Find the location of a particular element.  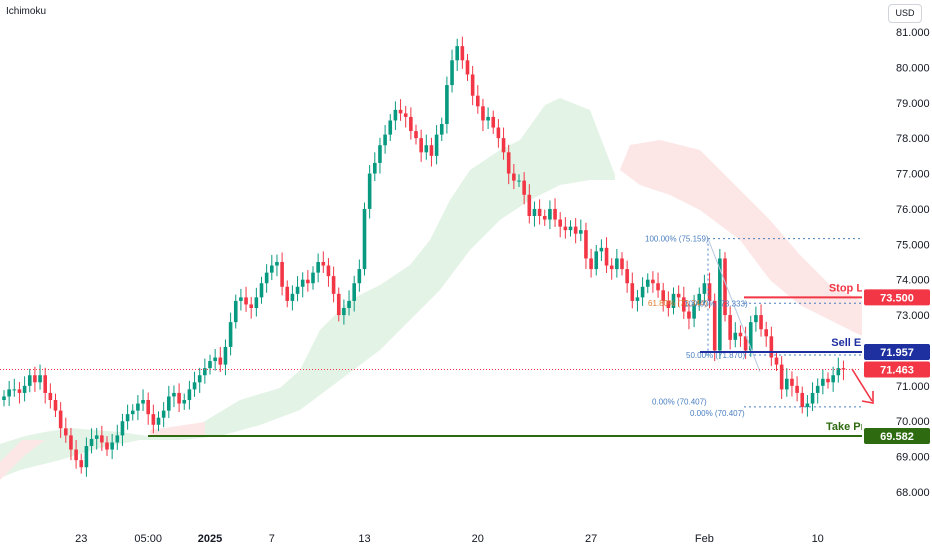

stop-loss-badge: 73.500 is located at coordinates (897, 297).